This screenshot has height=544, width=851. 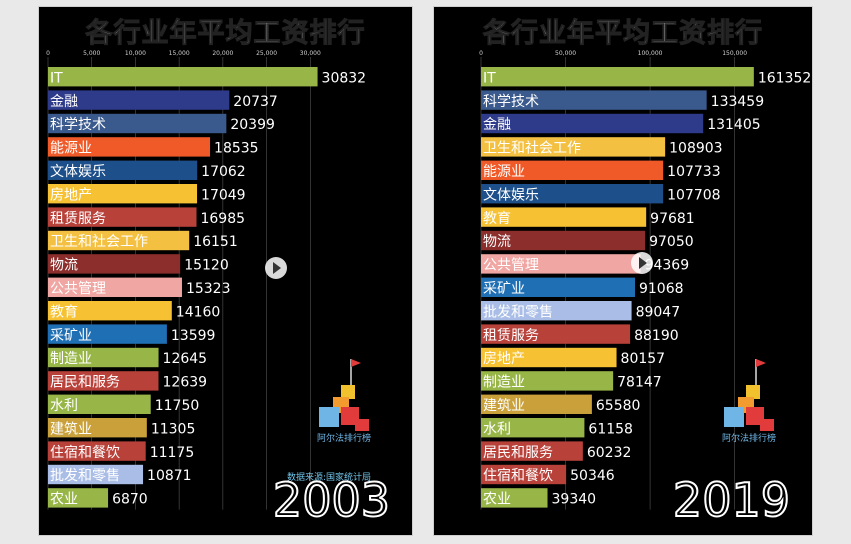 What do you see at coordinates (99, 242) in the screenshot?
I see `bar-category-label: 卫生和社会工作` at bounding box center [99, 242].